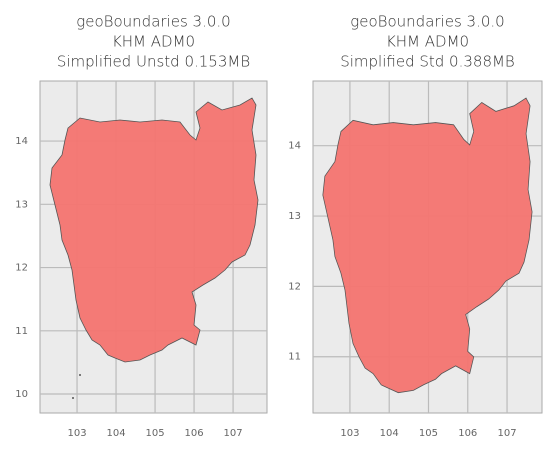  I want to click on y-tick-label: 10, so click(21, 394).